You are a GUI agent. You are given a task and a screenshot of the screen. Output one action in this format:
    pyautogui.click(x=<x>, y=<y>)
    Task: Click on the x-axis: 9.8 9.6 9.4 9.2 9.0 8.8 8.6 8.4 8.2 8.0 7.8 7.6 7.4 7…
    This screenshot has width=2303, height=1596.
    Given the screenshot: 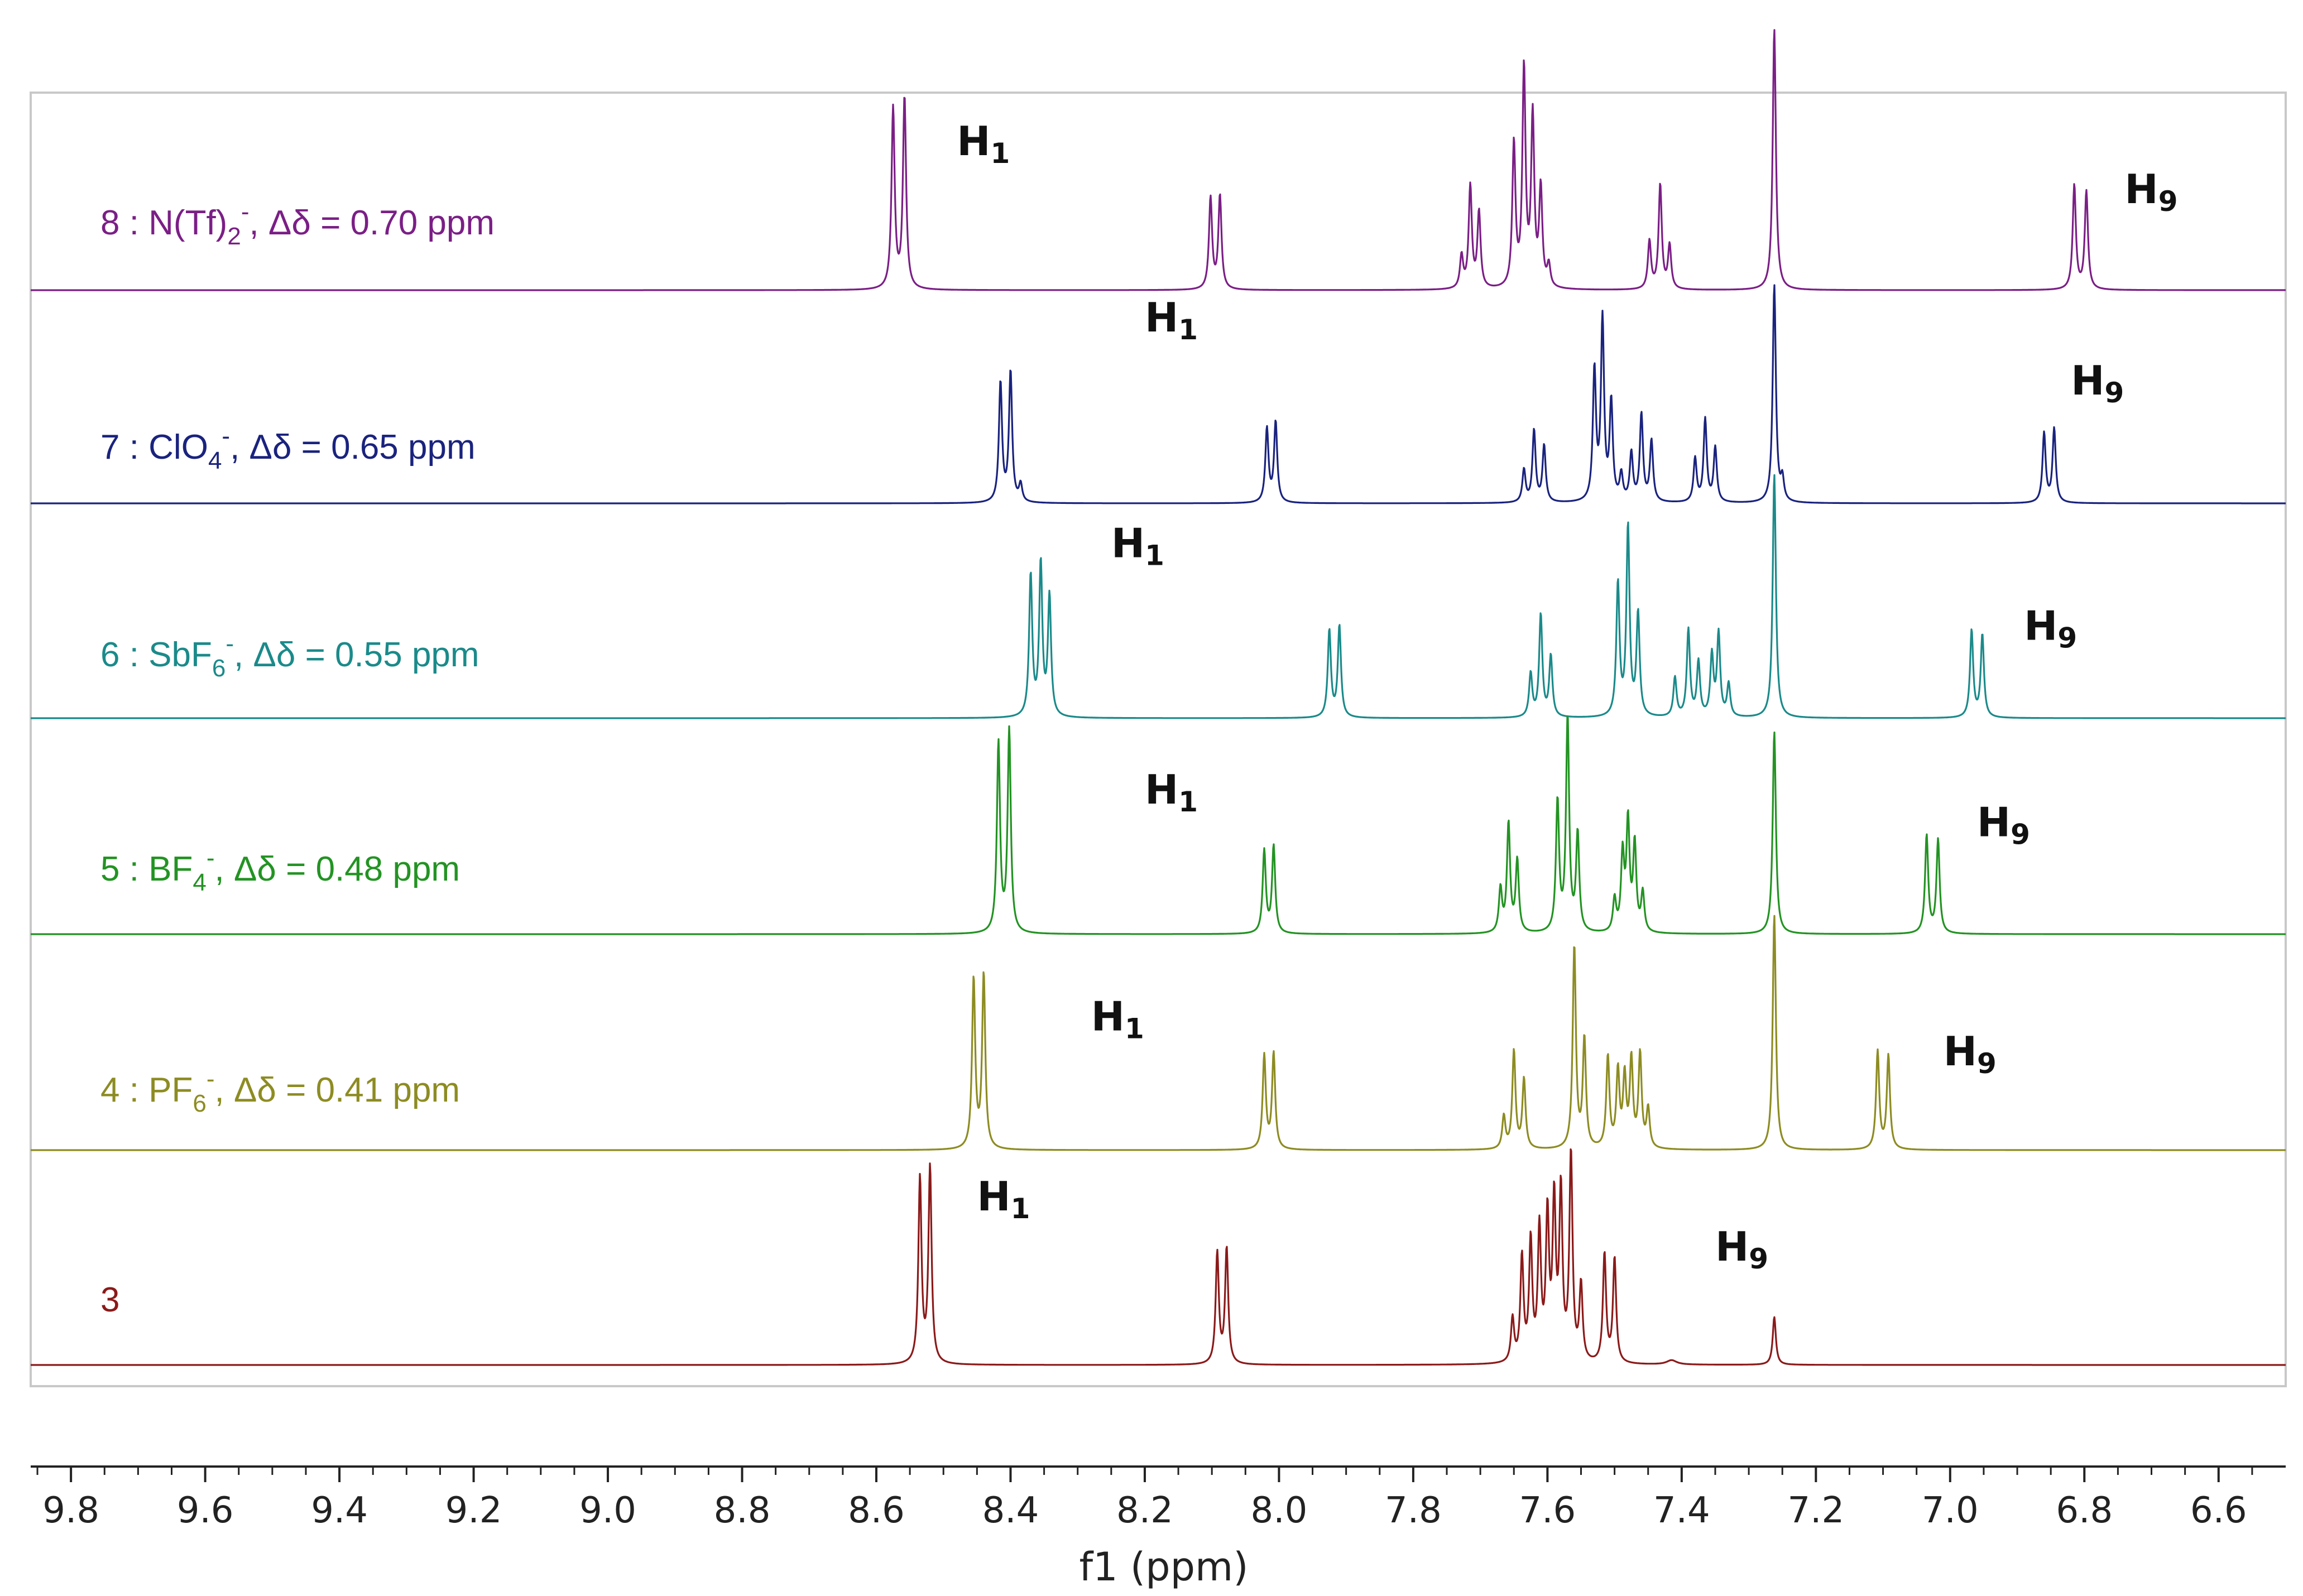 What is the action you would take?
    pyautogui.click(x=1158, y=1498)
    